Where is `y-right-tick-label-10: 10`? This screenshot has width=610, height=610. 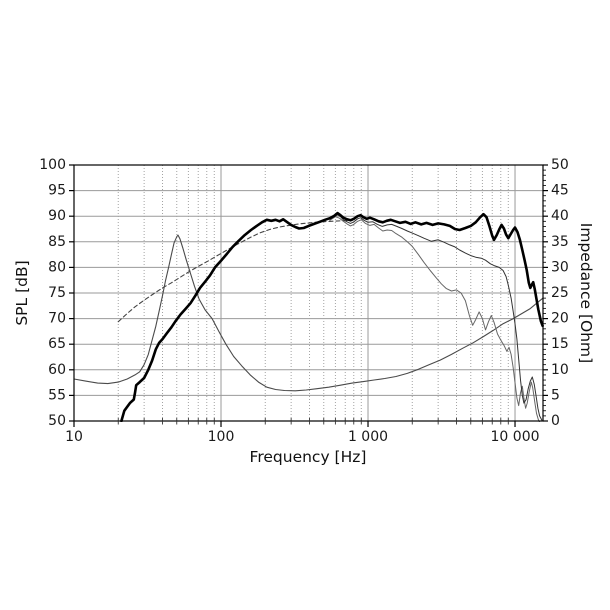 y-right-tick-label-10: 10 is located at coordinates (560, 370).